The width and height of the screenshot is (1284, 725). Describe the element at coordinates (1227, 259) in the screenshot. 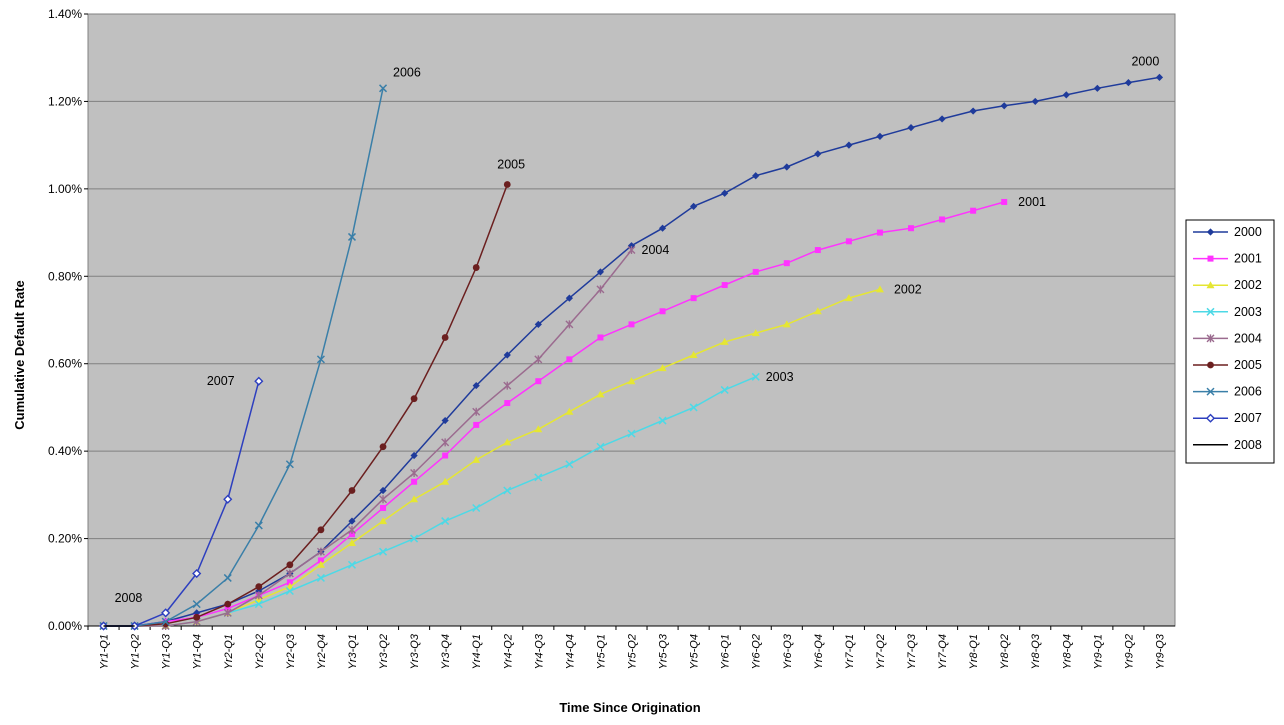

I see `legend-item-2001: 2001` at that location.